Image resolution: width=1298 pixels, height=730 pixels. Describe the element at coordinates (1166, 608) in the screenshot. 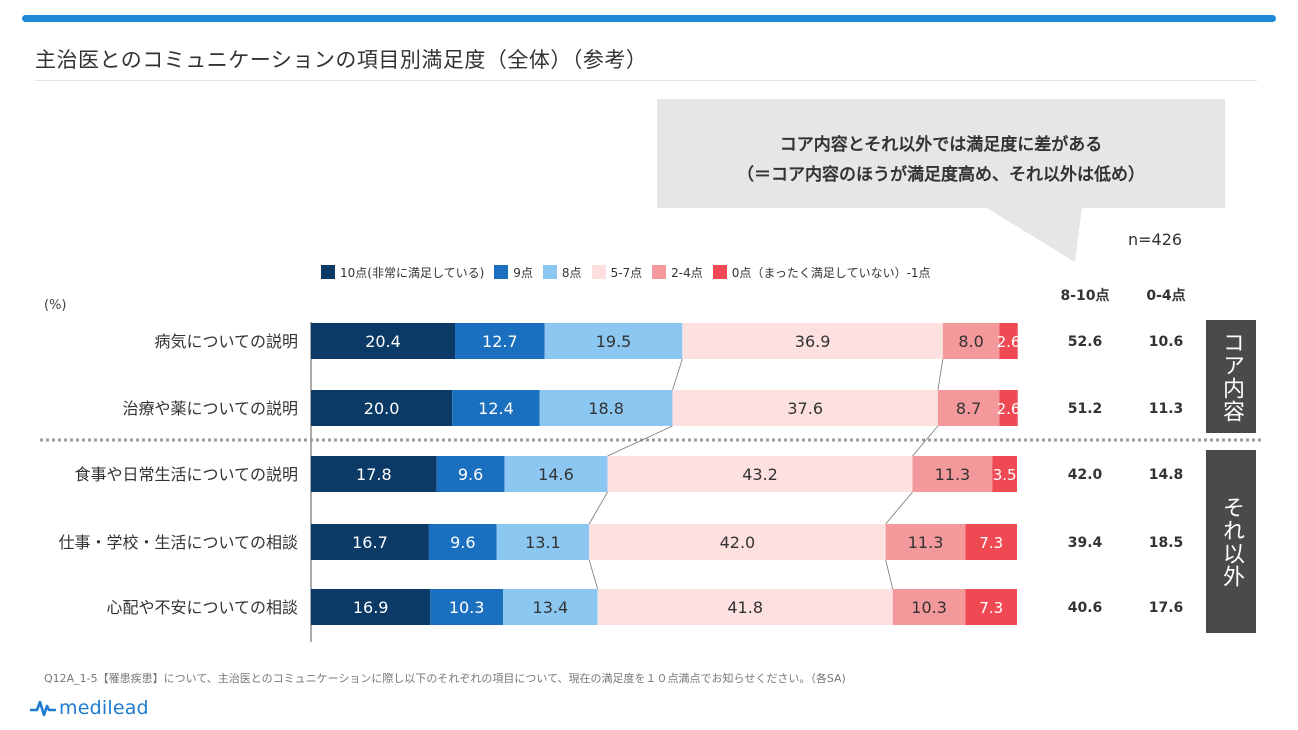

I see `summary-low-value: 17.6` at that location.